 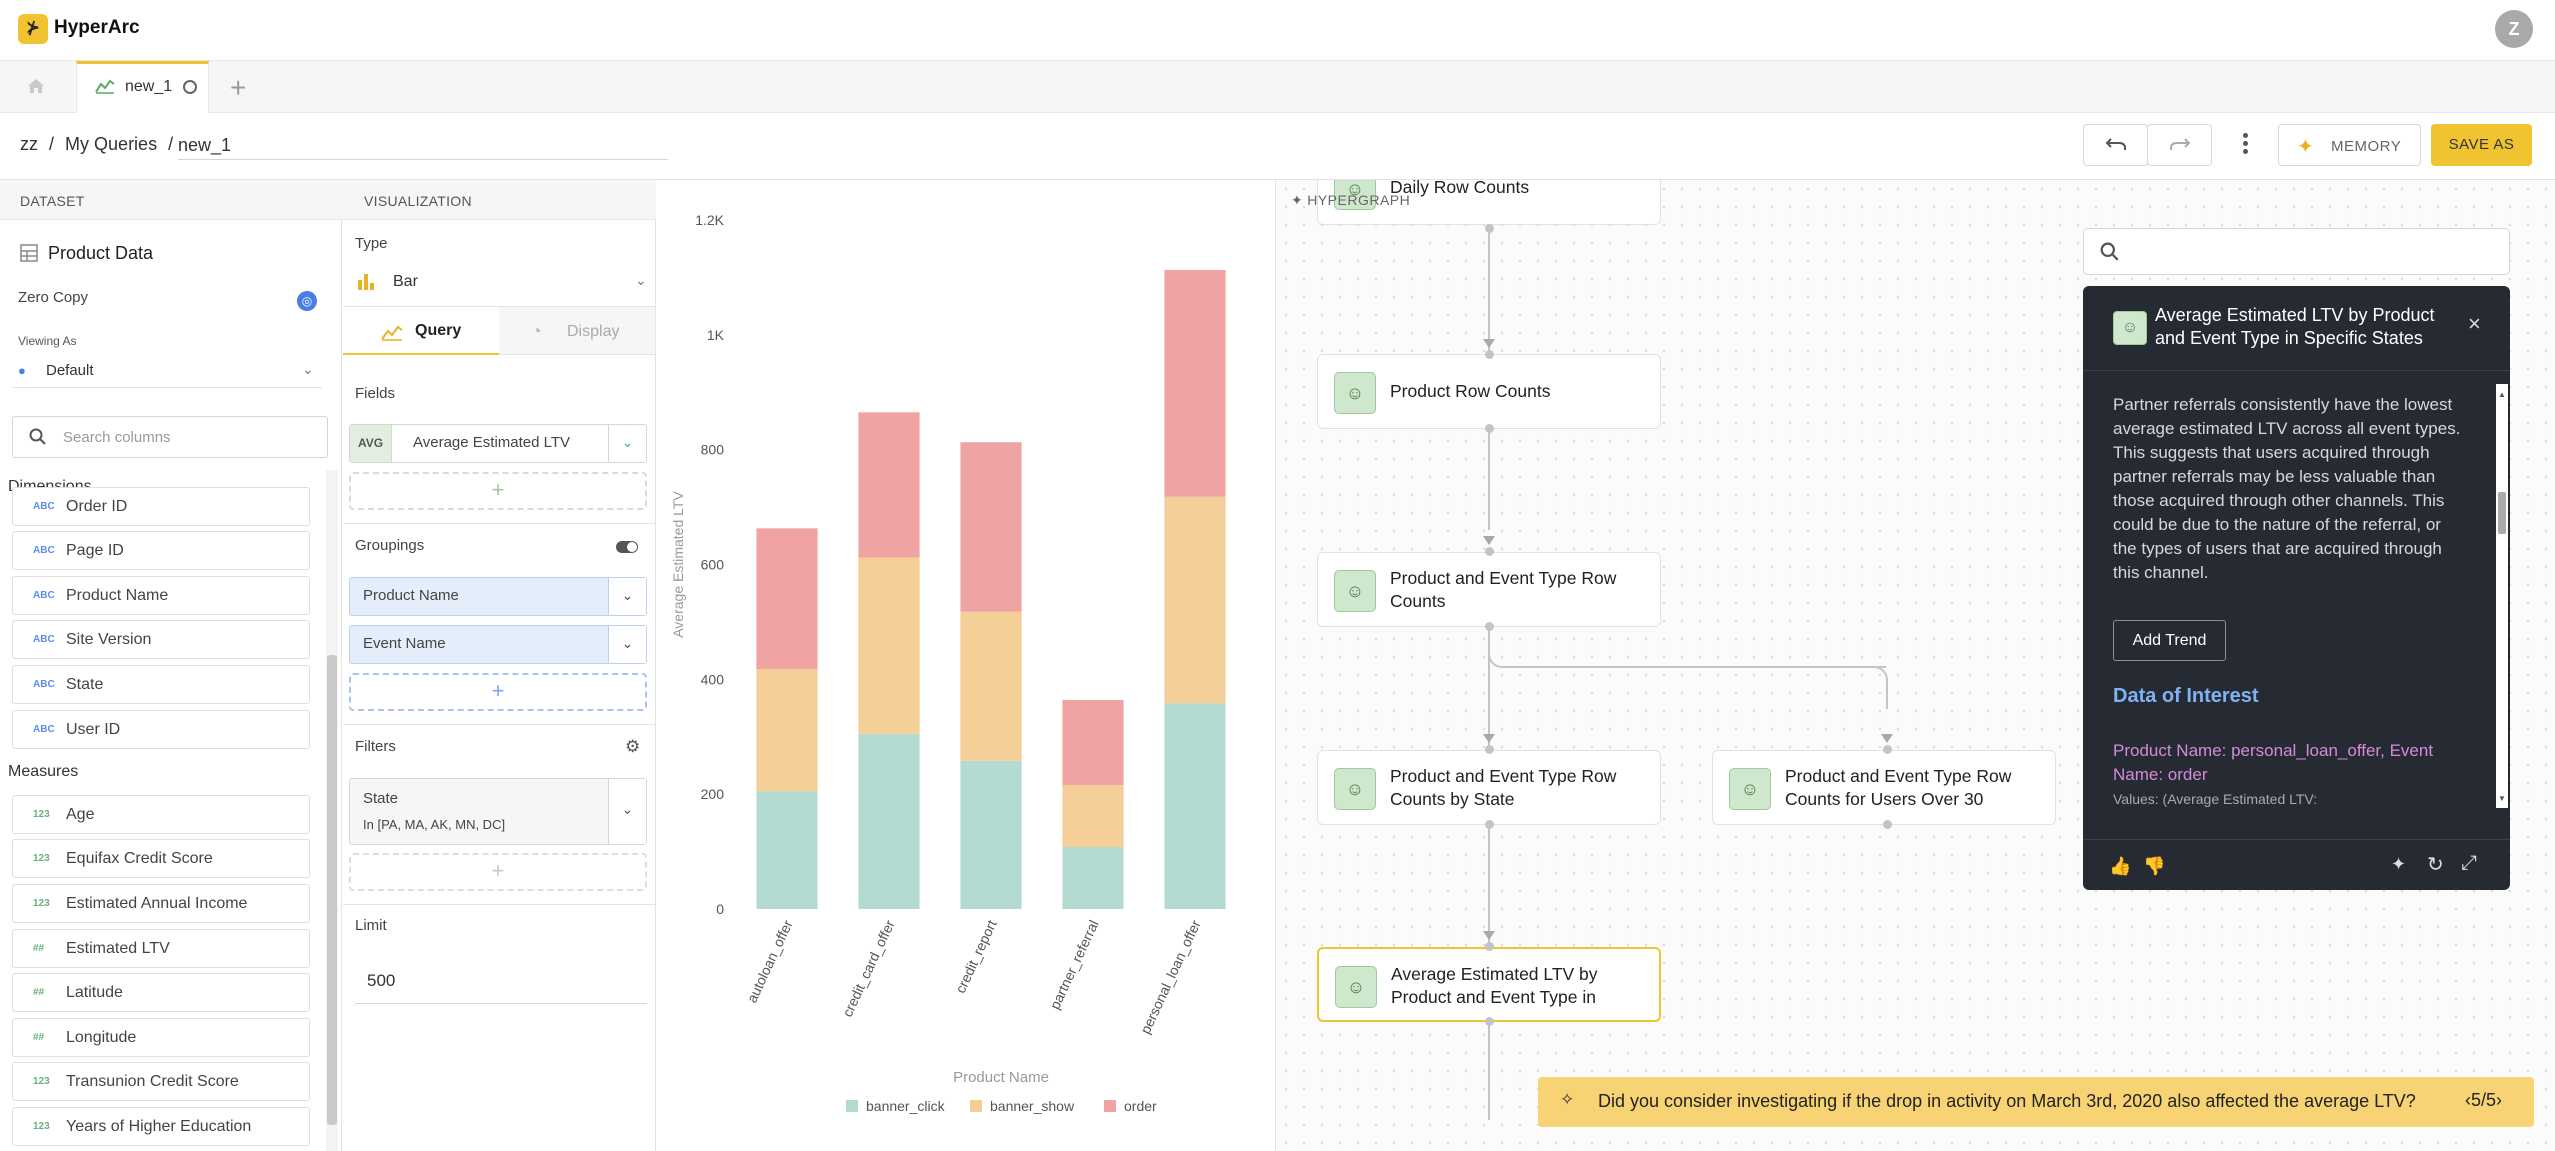 I want to click on column-item: ## Estimated LTV, so click(x=161, y=948).